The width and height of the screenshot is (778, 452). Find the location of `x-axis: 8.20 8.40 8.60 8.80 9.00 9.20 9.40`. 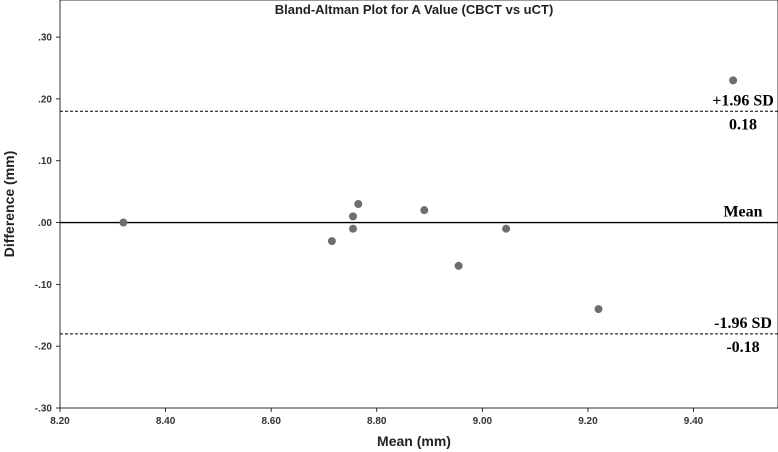

x-axis: 8.20 8.40 8.60 8.80 9.00 9.20 9.40 is located at coordinates (377, 417).